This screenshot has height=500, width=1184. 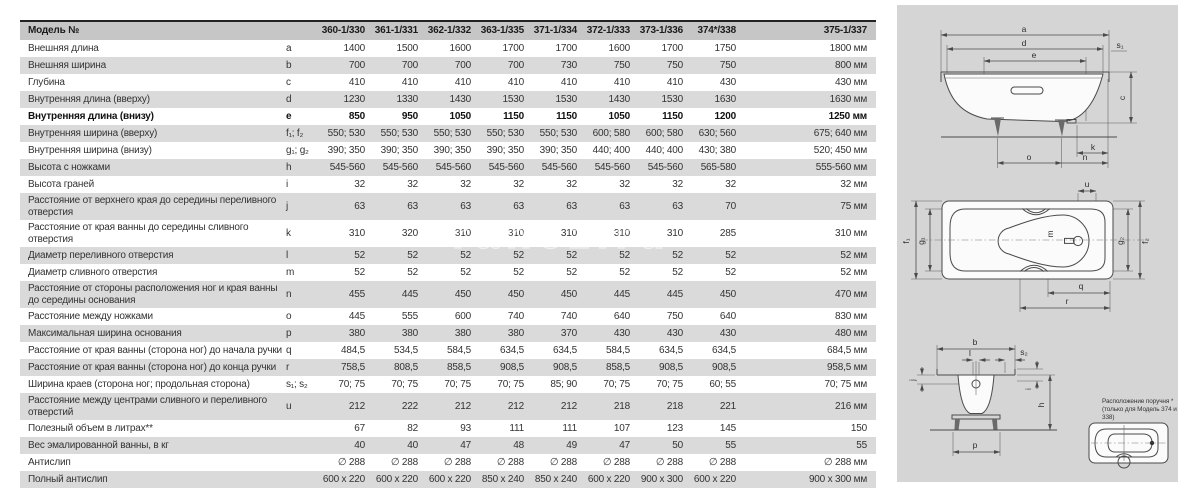 I want to click on row-letter: a, so click(x=289, y=48).